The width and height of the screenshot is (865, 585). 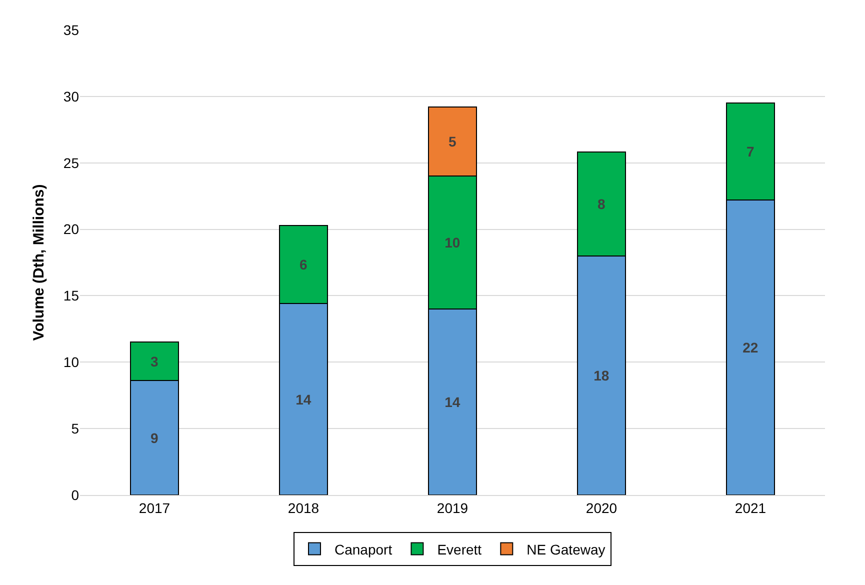 I want to click on data-label: 9, so click(x=154, y=438).